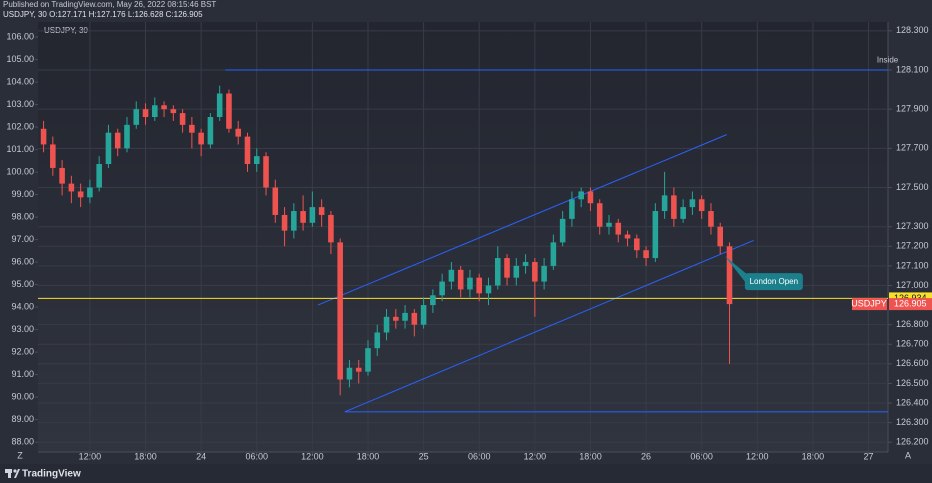 This screenshot has height=483, width=932. What do you see at coordinates (20, 81) in the screenshot?
I see `y2-tick-label: 104.00` at bounding box center [20, 81].